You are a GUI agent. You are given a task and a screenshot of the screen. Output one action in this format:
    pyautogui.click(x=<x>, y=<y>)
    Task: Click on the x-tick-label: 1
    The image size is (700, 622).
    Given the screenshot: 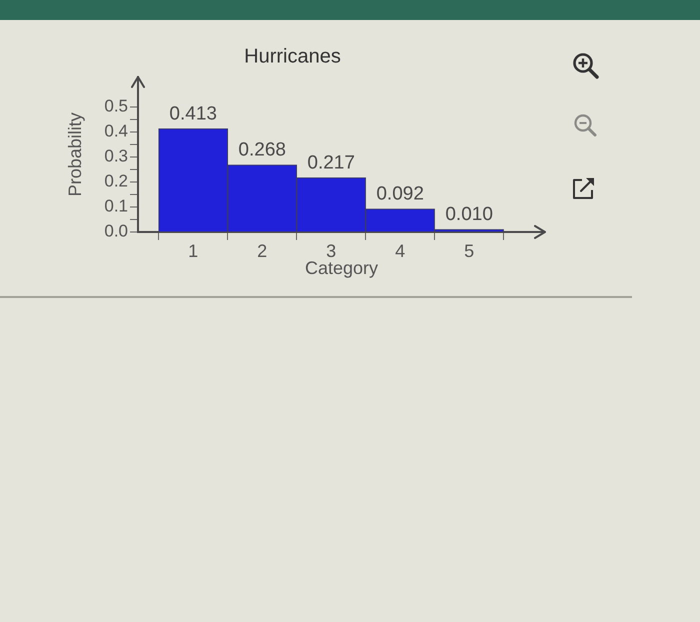 What is the action you would take?
    pyautogui.click(x=193, y=250)
    